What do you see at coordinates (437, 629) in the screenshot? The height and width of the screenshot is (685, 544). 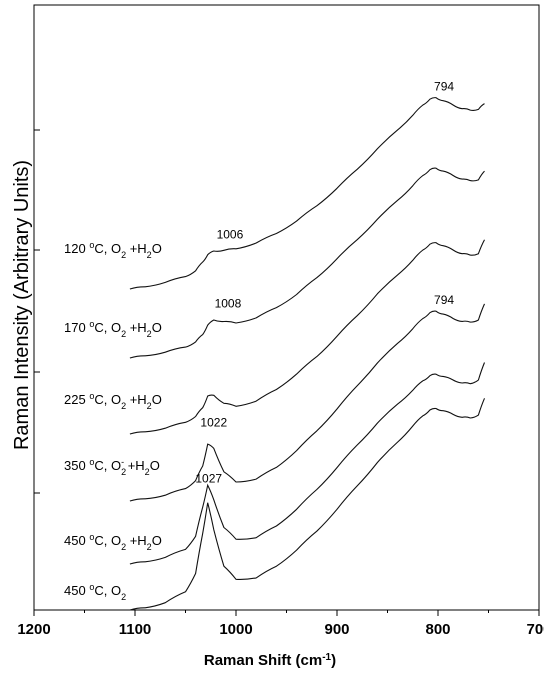 I see `x-tick-label: 800` at bounding box center [437, 629].